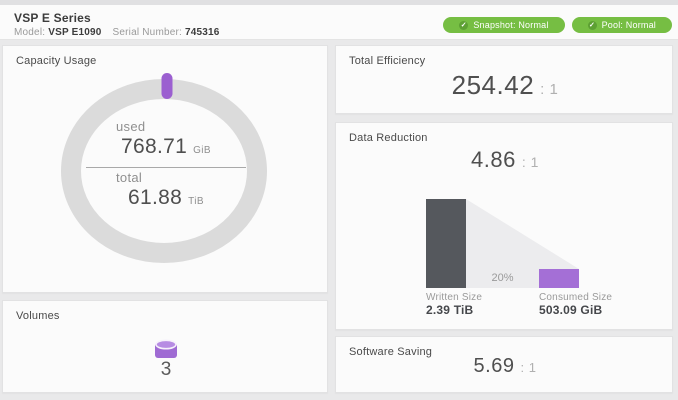  I want to click on data-reduction-value: 4.86, so click(493, 159).